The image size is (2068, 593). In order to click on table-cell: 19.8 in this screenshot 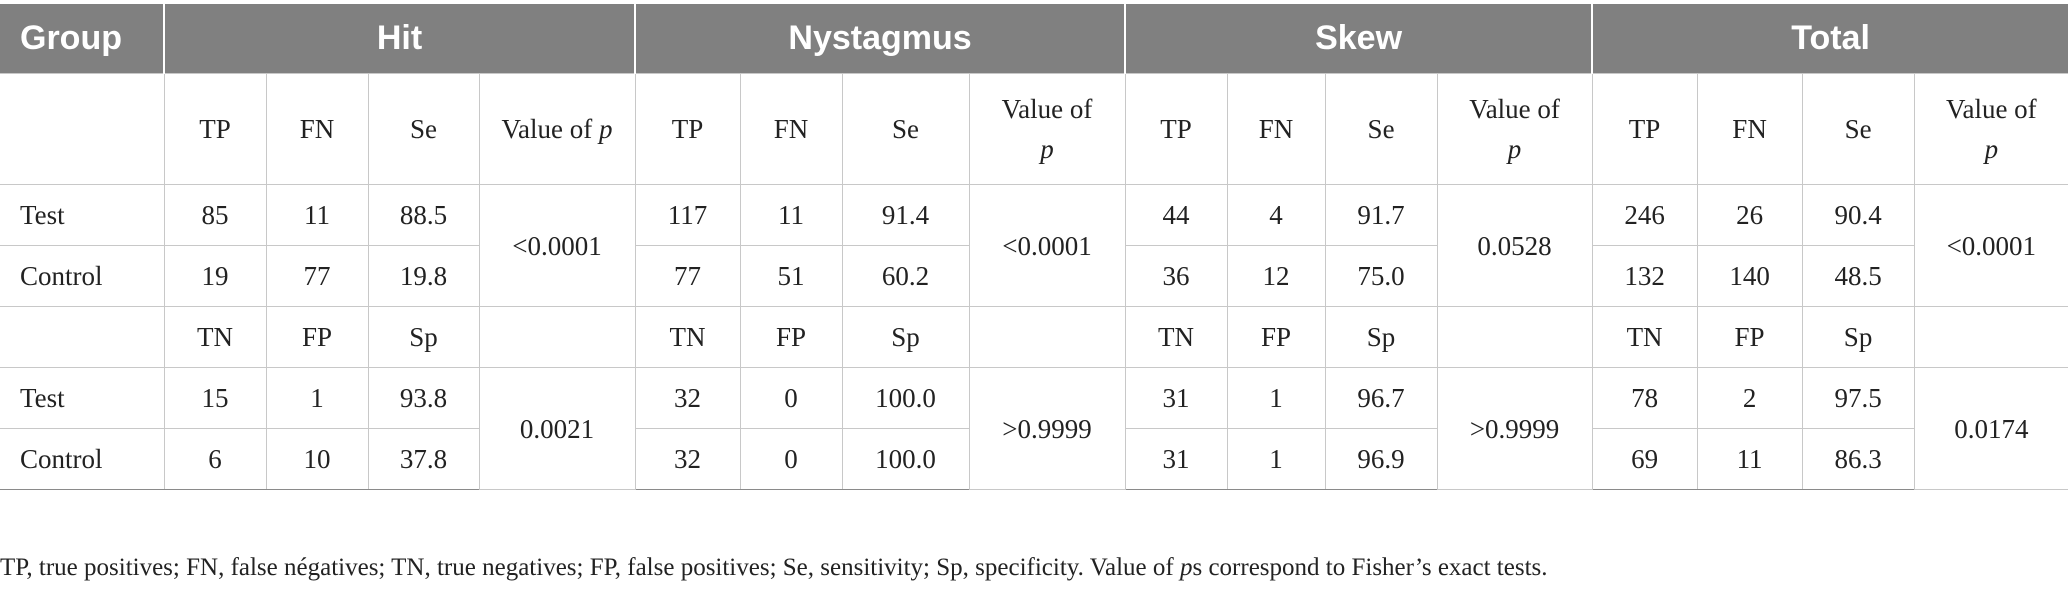, I will do `click(423, 276)`.